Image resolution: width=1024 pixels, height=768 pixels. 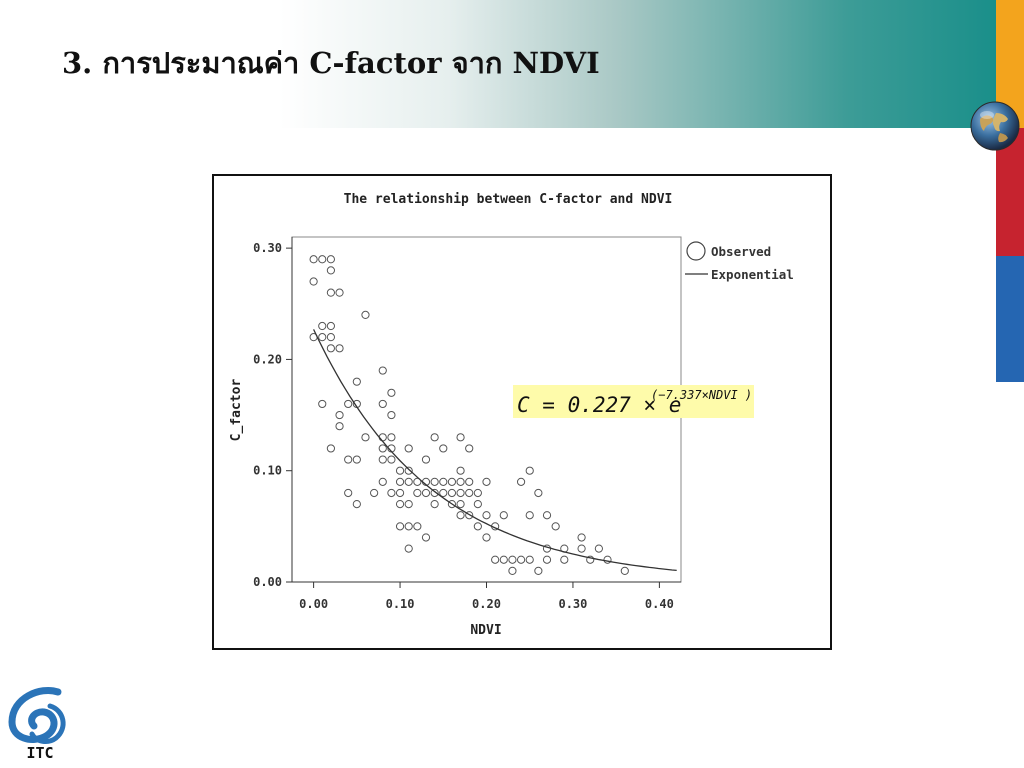 I want to click on exponential-fit-line, so click(x=495, y=450).